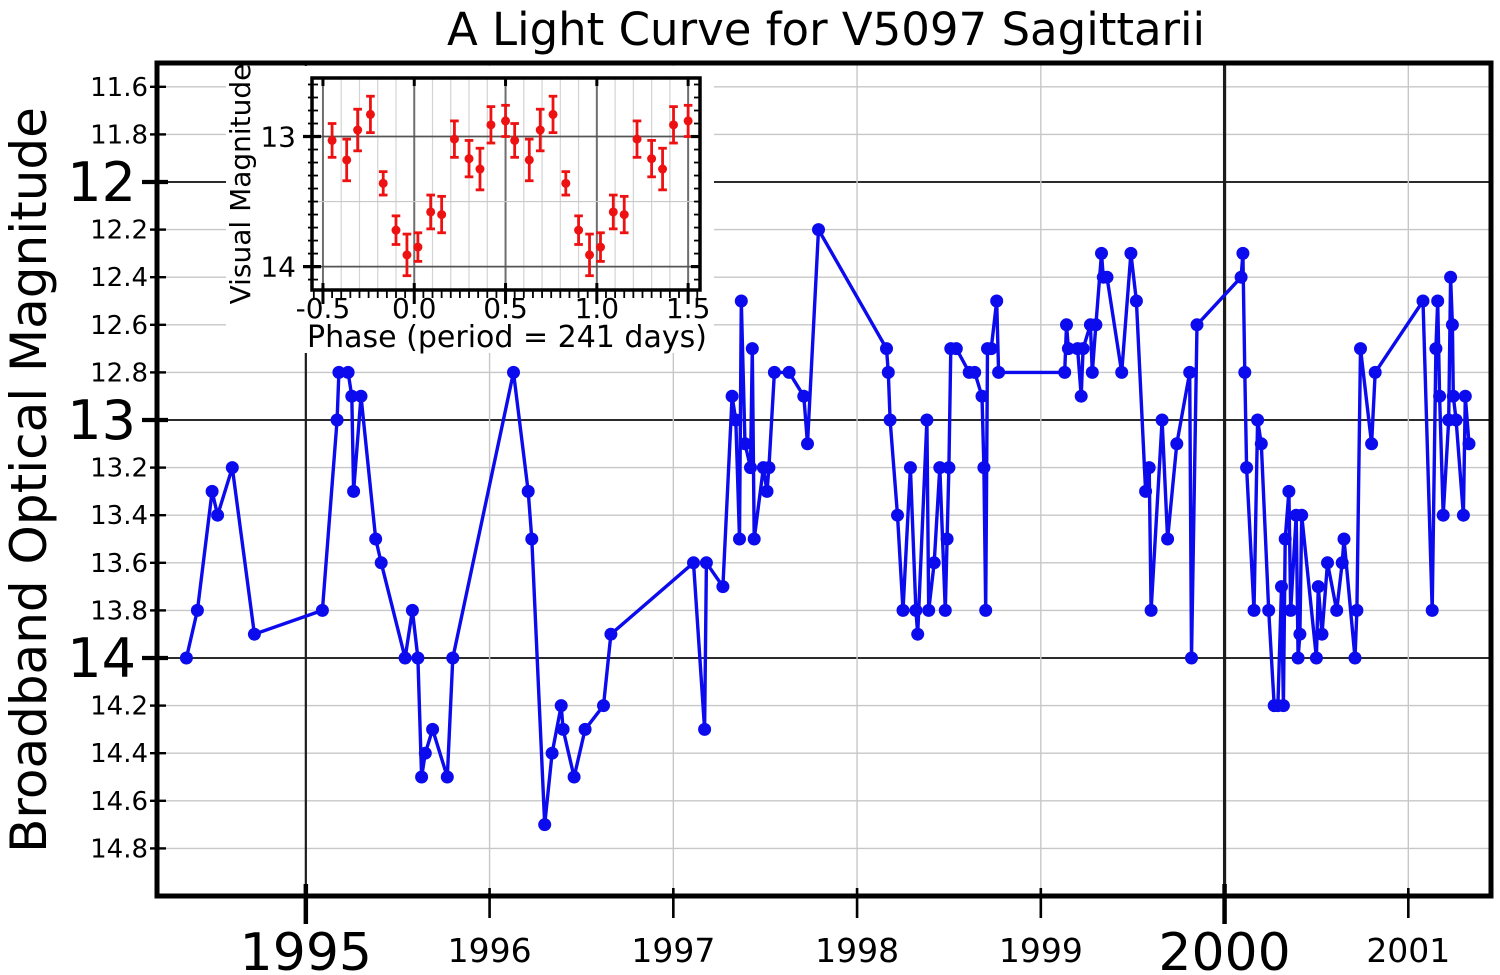 The width and height of the screenshot is (1500, 975). Describe the element at coordinates (119, 231) in the screenshot. I see `main-y-tick-label: 12.2` at that location.